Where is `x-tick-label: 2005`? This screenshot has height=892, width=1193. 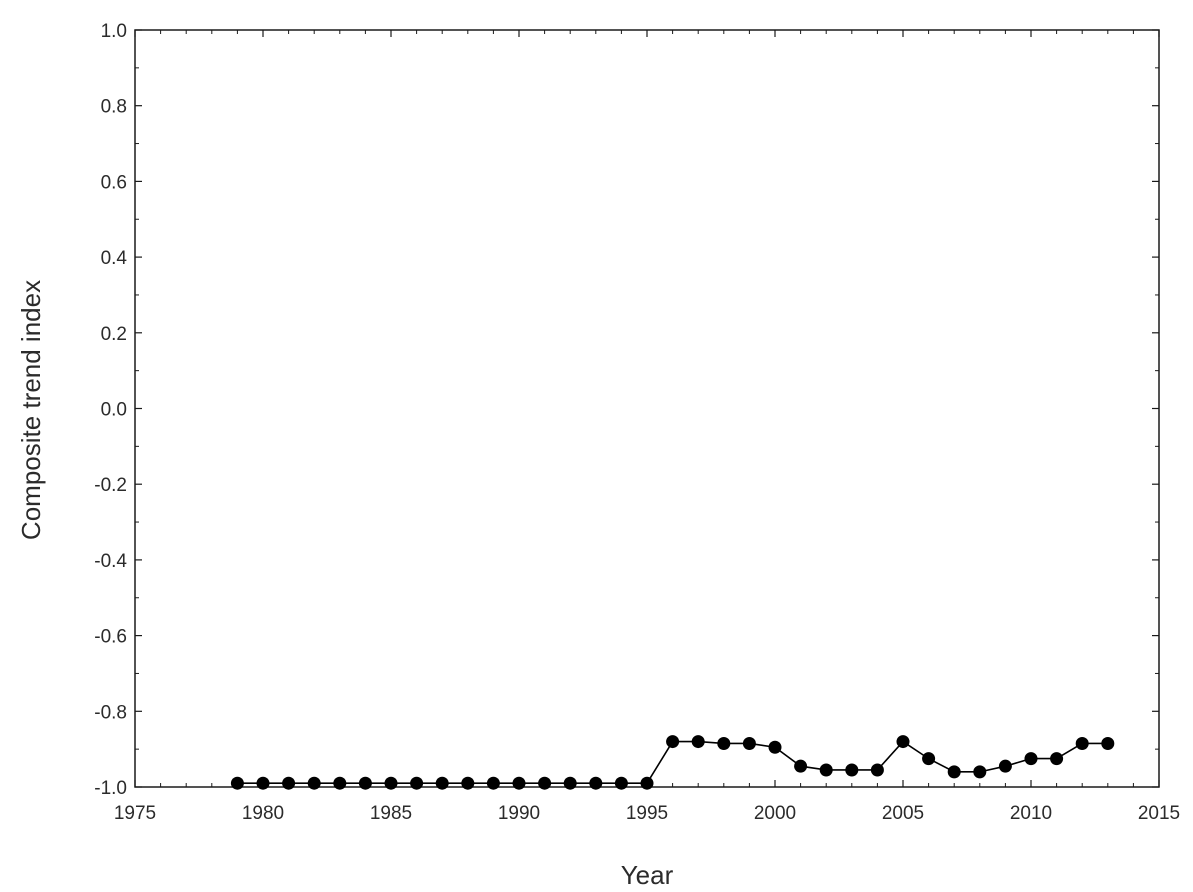 x-tick-label: 2005 is located at coordinates (903, 813).